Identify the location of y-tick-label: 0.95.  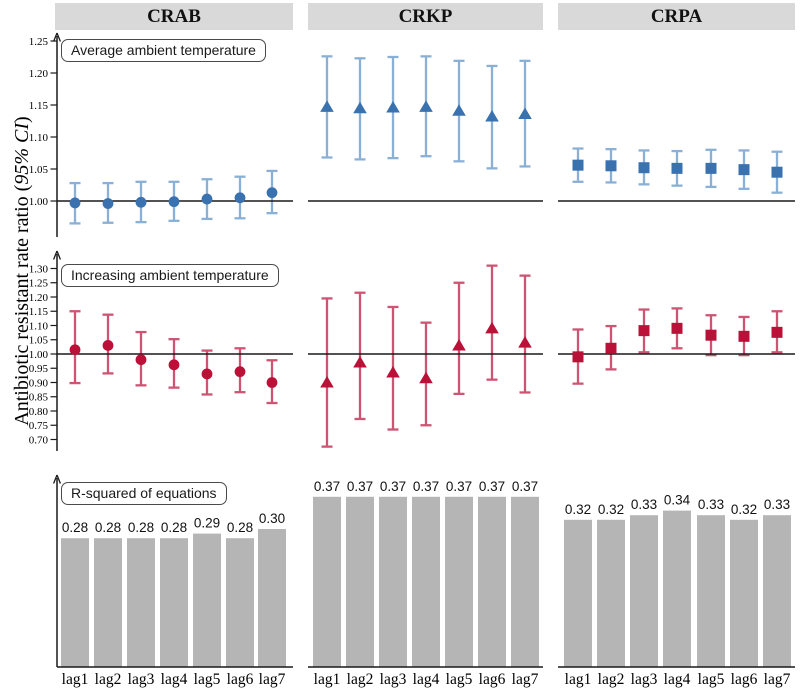
(39, 369).